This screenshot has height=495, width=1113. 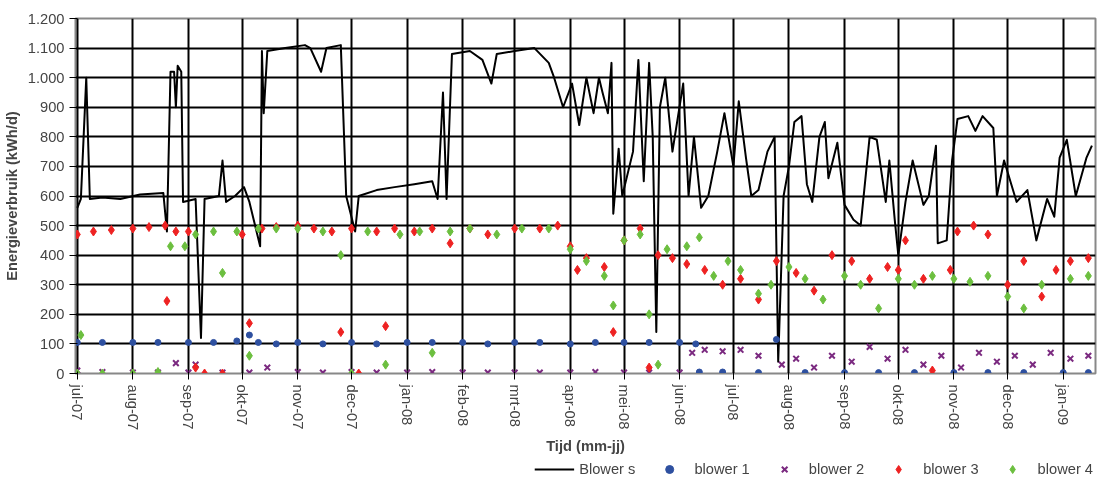 I want to click on y-tick-label: 1.100, so click(x=46, y=48).